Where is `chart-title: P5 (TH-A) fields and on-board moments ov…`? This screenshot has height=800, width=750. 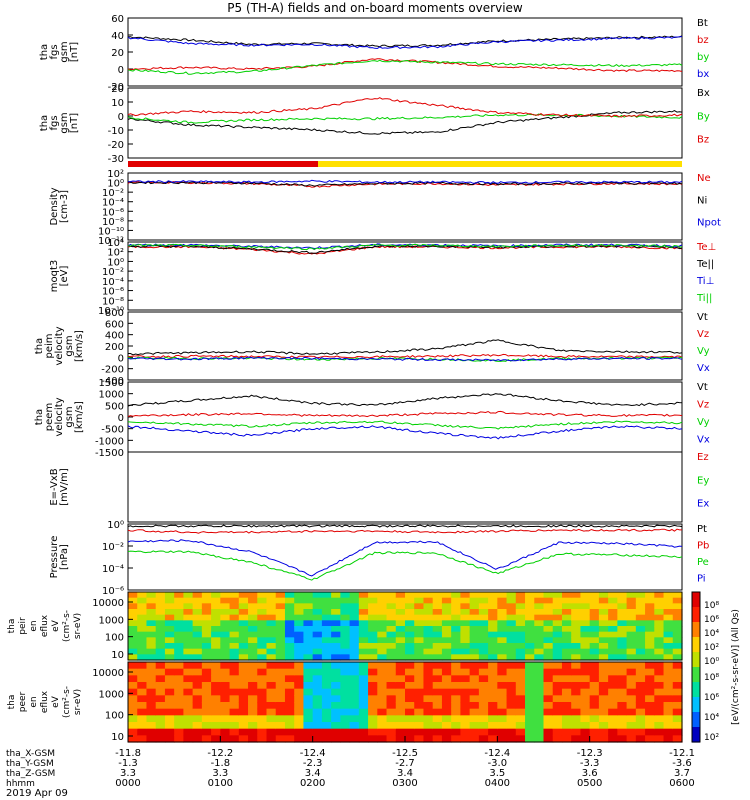
chart-title: P5 (TH-A) fields and on-board moments ov… is located at coordinates (375, 8).